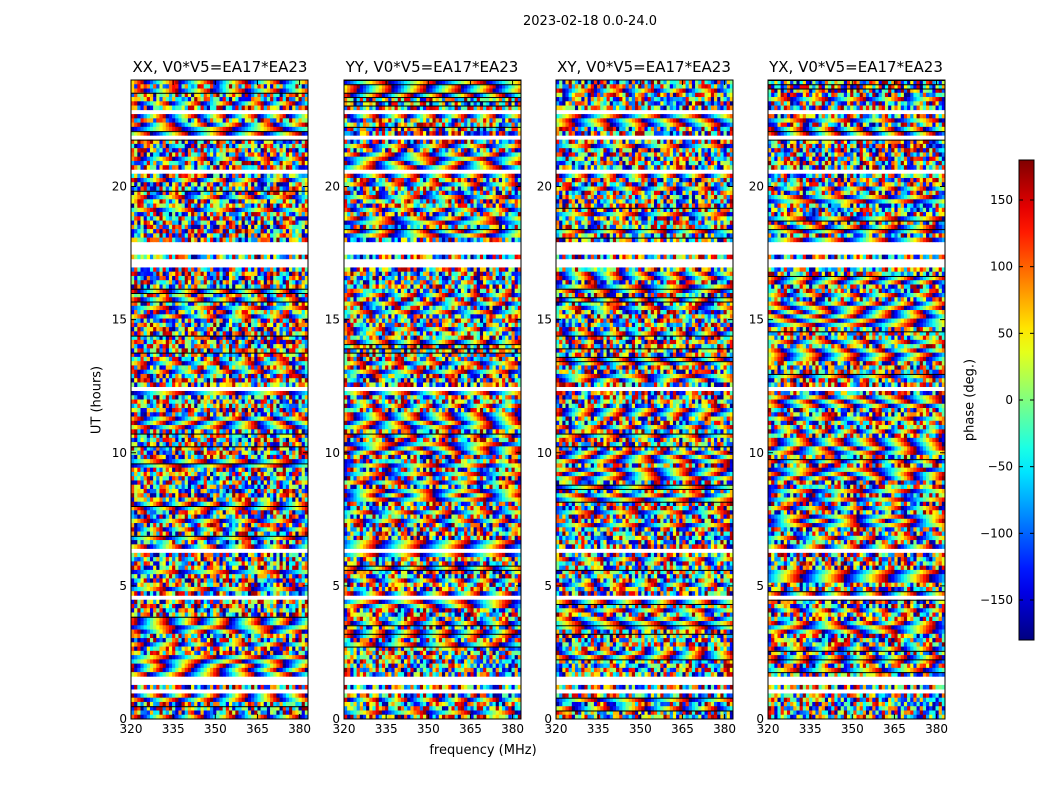 Image resolution: width=1050 pixels, height=800 pixels. I want to click on panel-title-yy: YY, V0*V5=EA17*EA23, so click(432, 67).